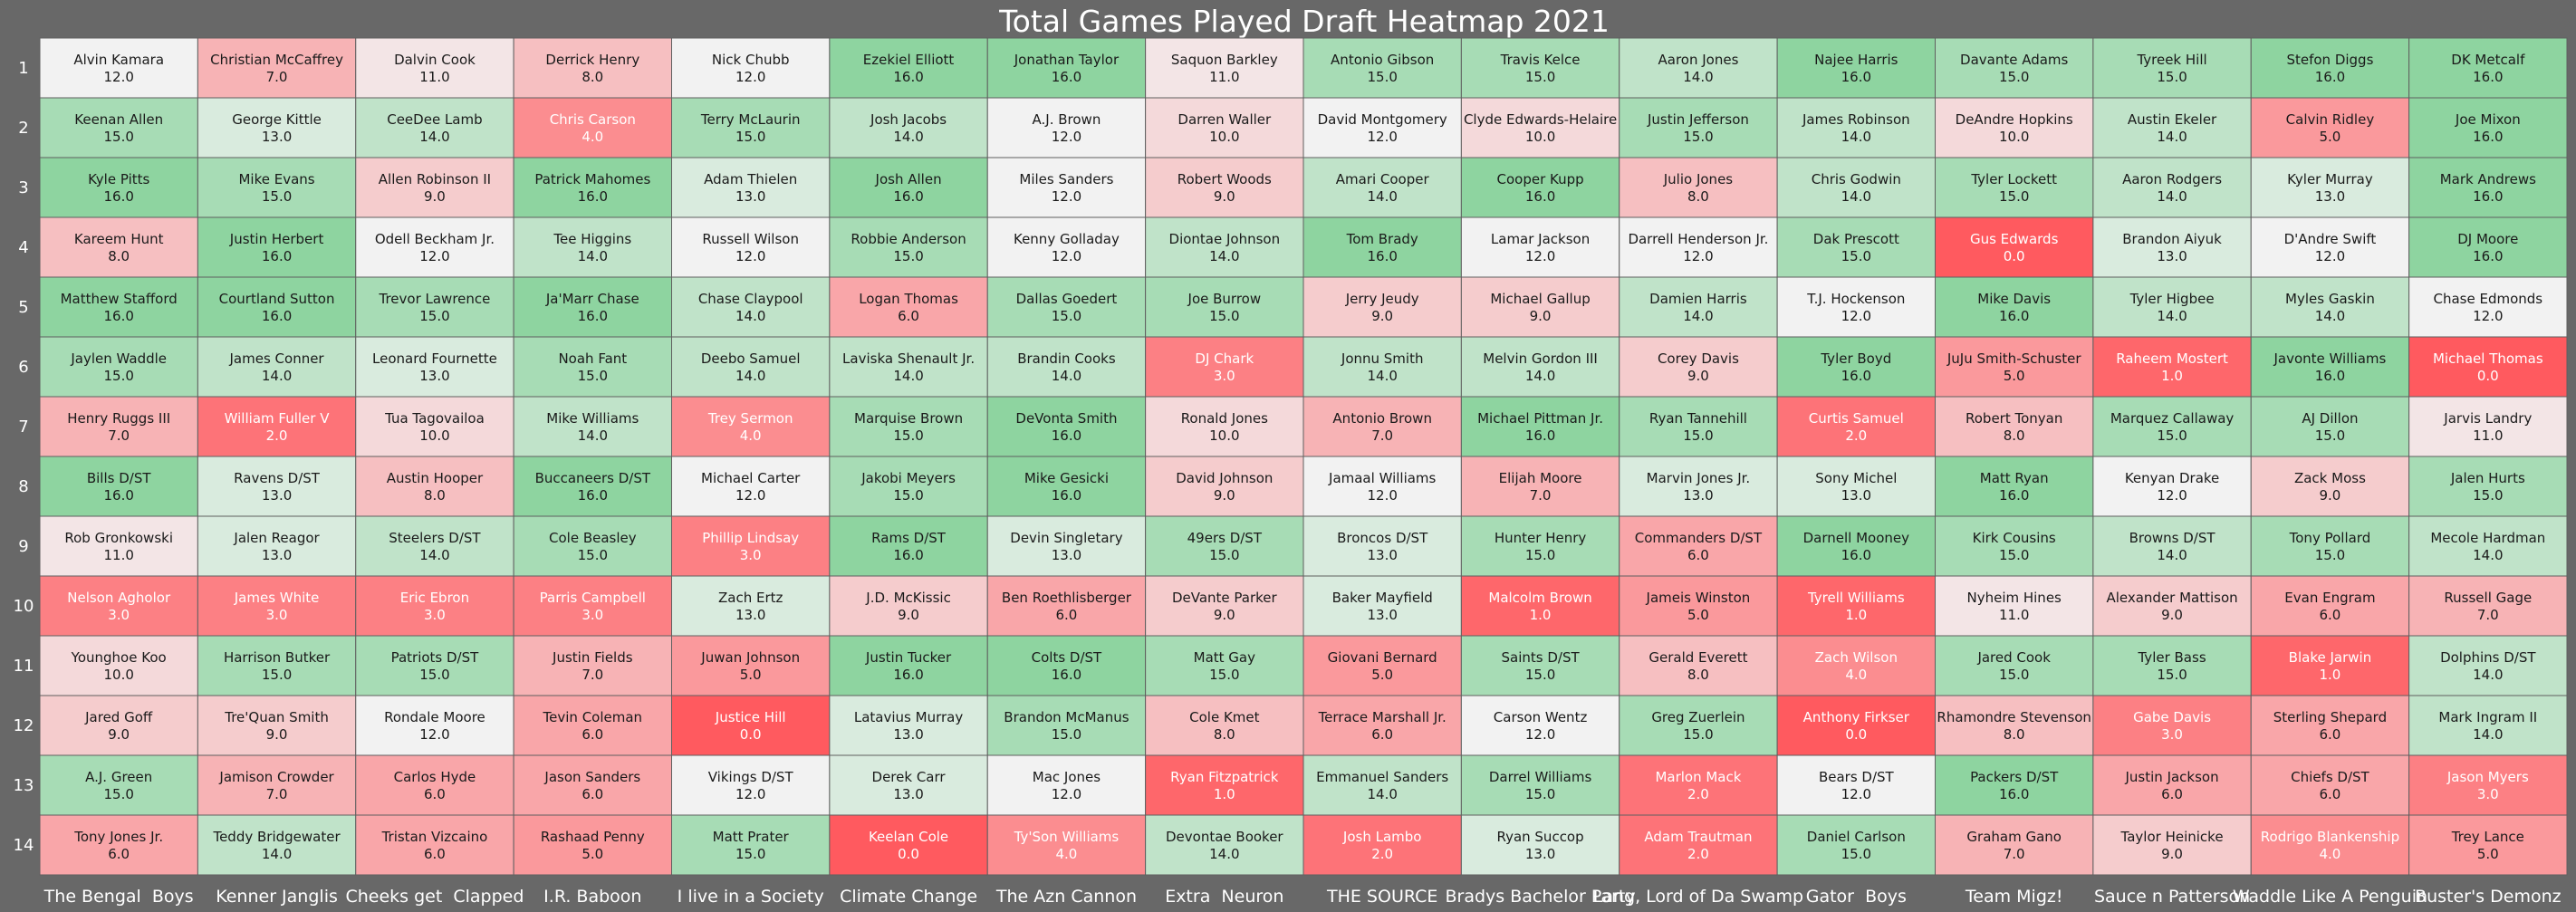  Describe the element at coordinates (118, 555) in the screenshot. I see `cell-value-label: 11.0` at that location.